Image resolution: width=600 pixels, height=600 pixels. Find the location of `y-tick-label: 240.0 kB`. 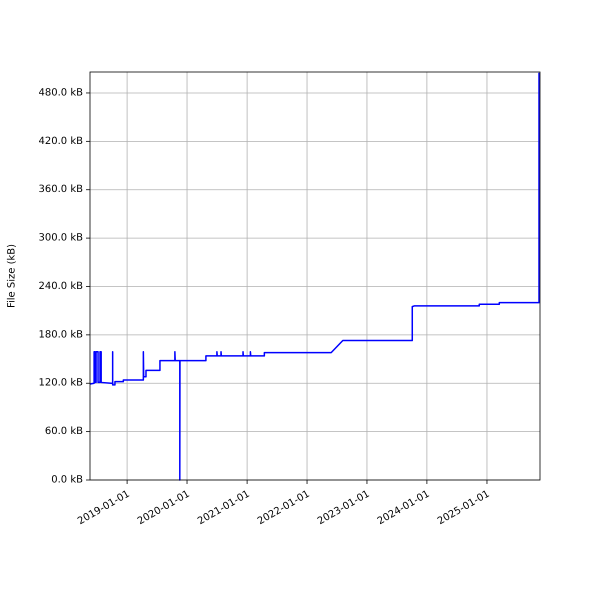

y-tick-label: 240.0 kB is located at coordinates (61, 286).